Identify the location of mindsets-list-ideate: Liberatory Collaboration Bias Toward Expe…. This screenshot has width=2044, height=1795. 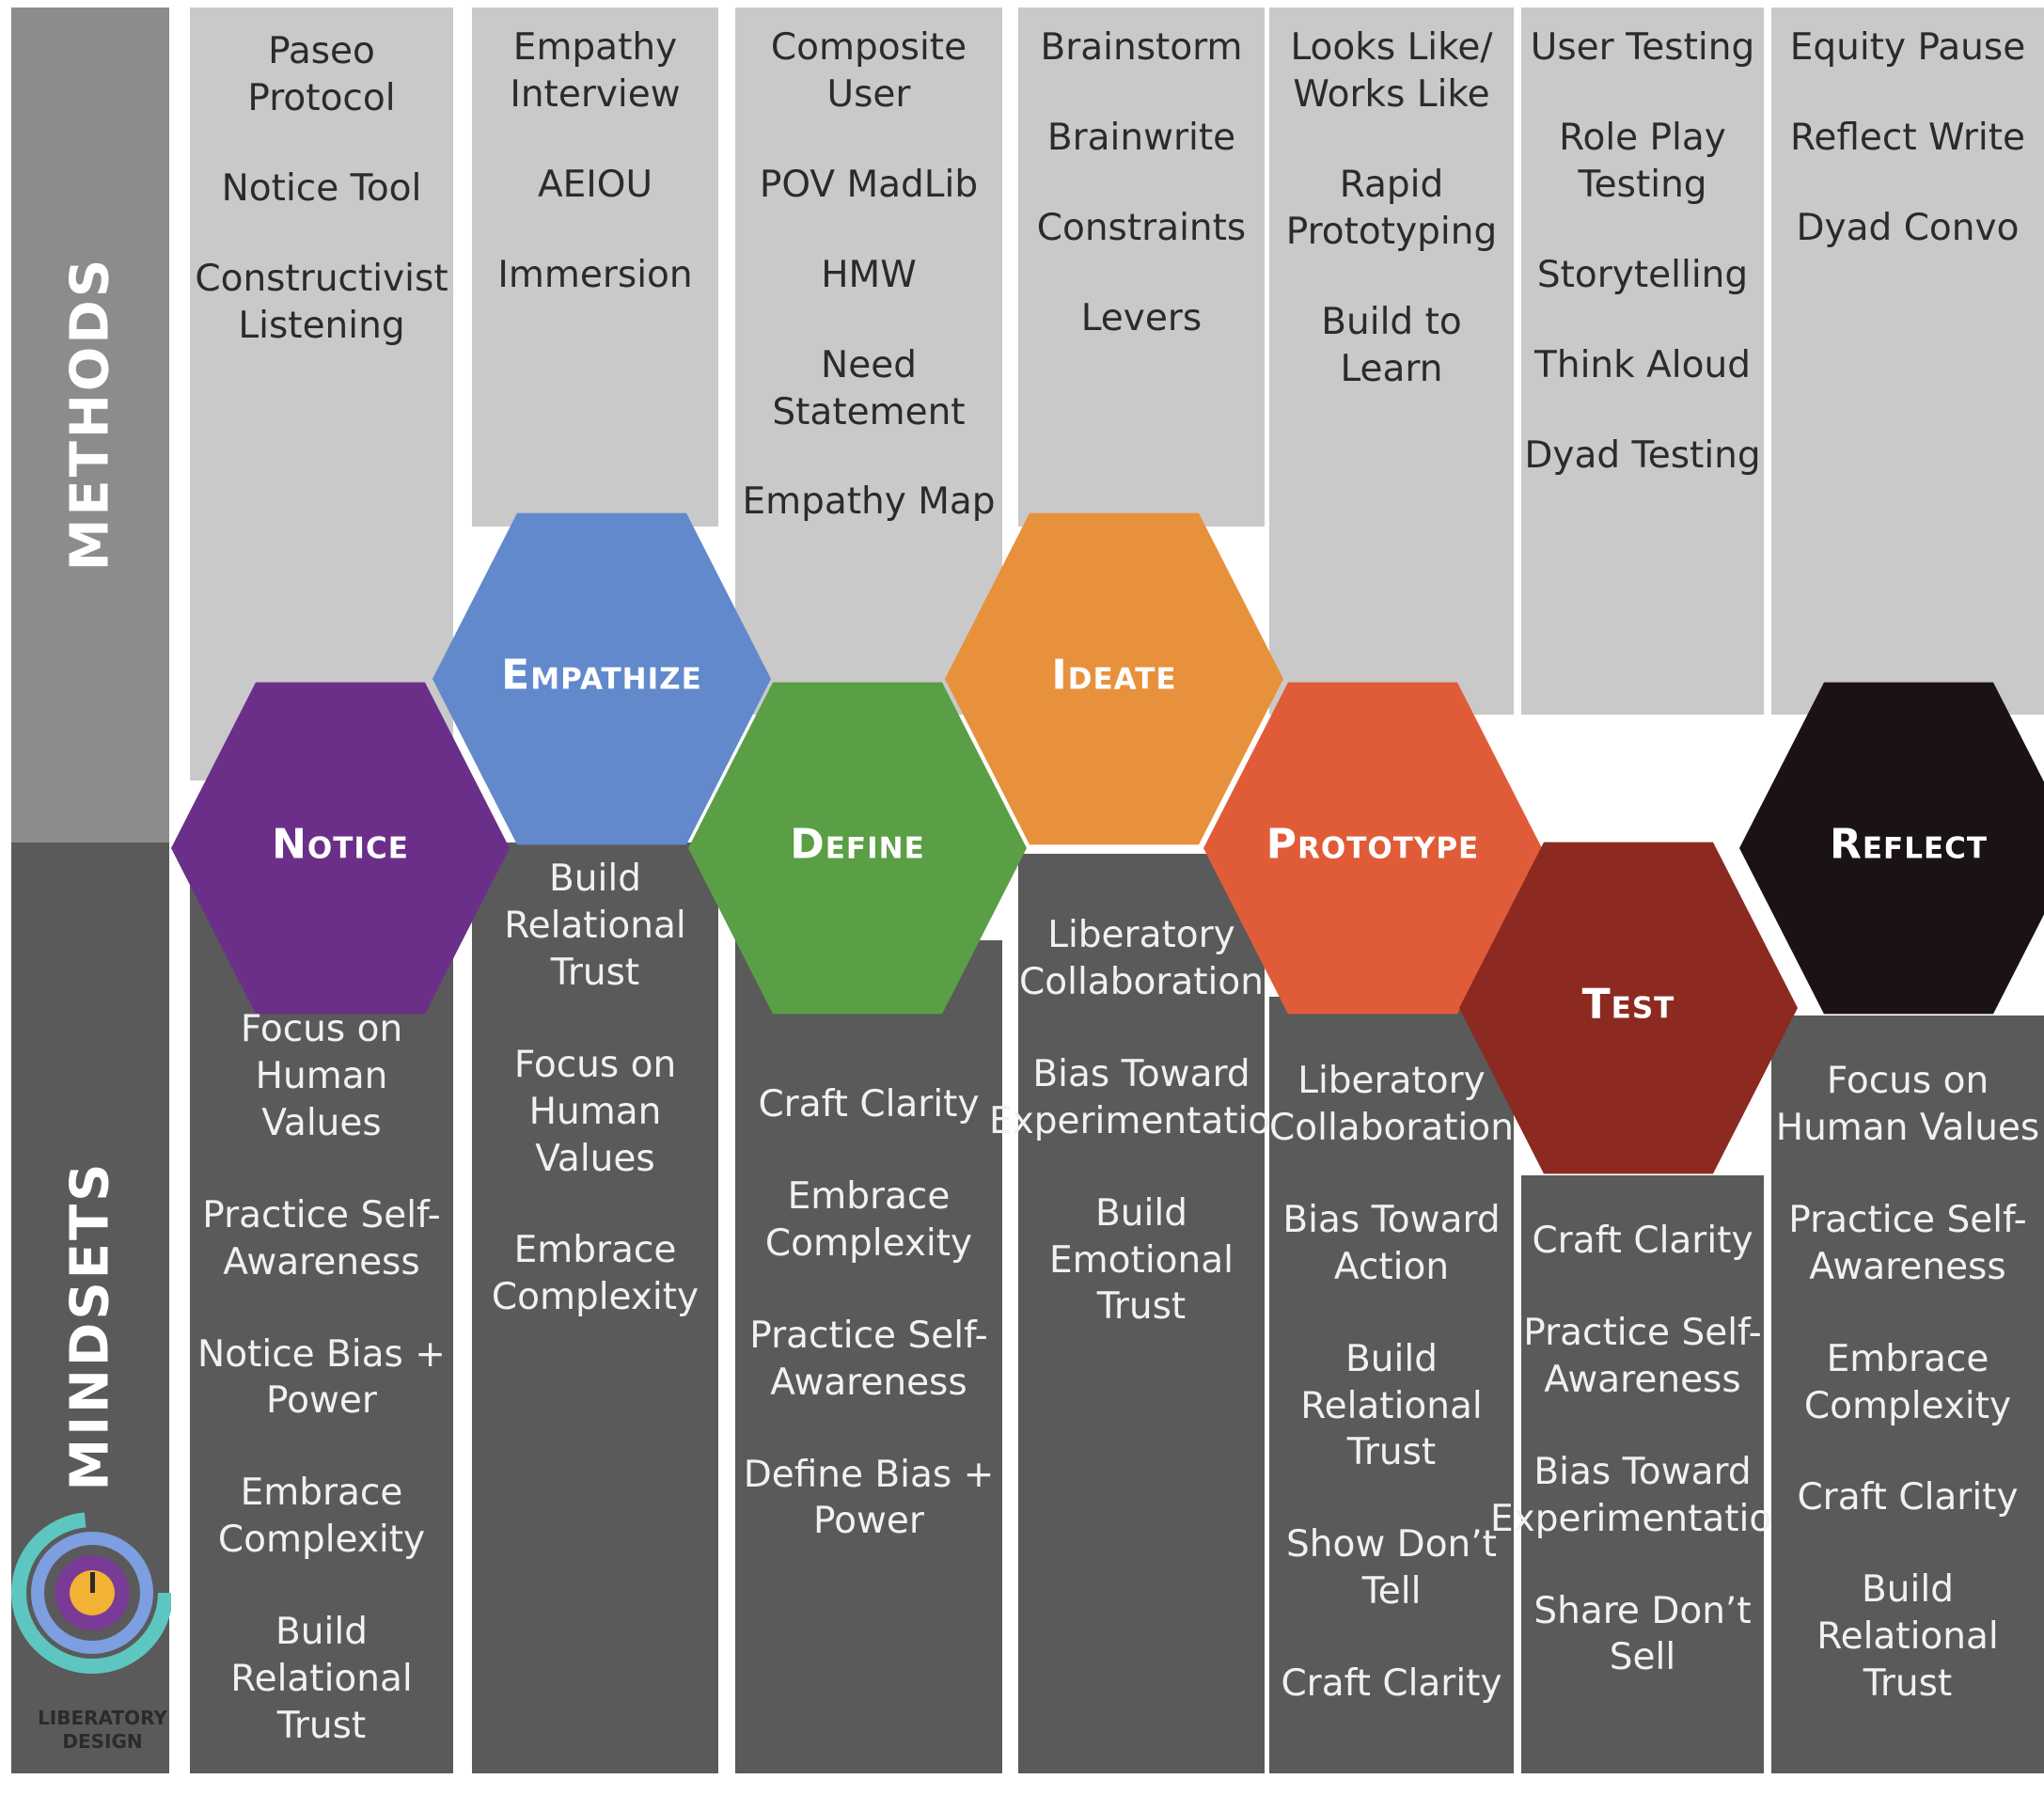
(1141, 1144).